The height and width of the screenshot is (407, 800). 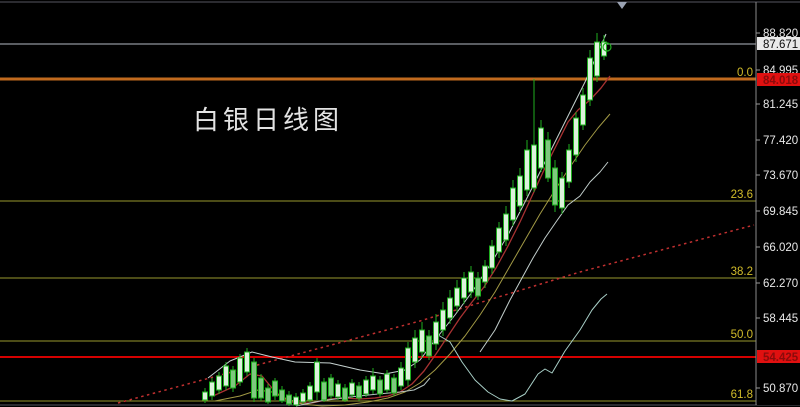 What do you see at coordinates (742, 272) in the screenshot?
I see `fib-level-label: 38.2` at bounding box center [742, 272].